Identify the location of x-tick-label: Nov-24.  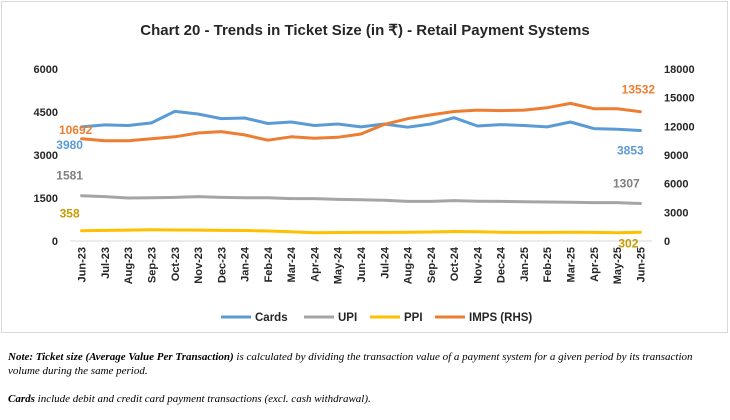
(478, 265).